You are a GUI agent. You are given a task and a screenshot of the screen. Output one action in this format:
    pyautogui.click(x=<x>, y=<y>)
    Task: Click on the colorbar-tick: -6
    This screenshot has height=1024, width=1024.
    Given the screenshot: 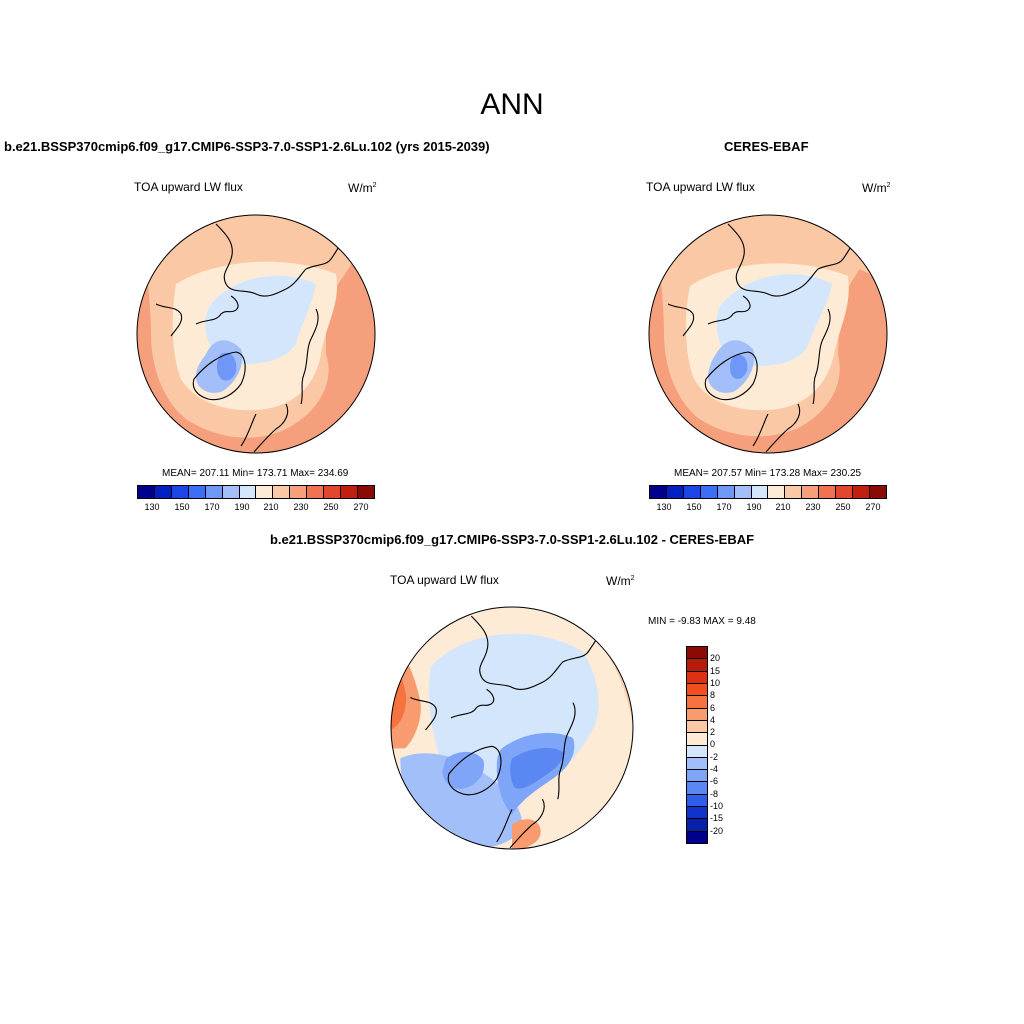 What is the action you would take?
    pyautogui.click(x=714, y=781)
    